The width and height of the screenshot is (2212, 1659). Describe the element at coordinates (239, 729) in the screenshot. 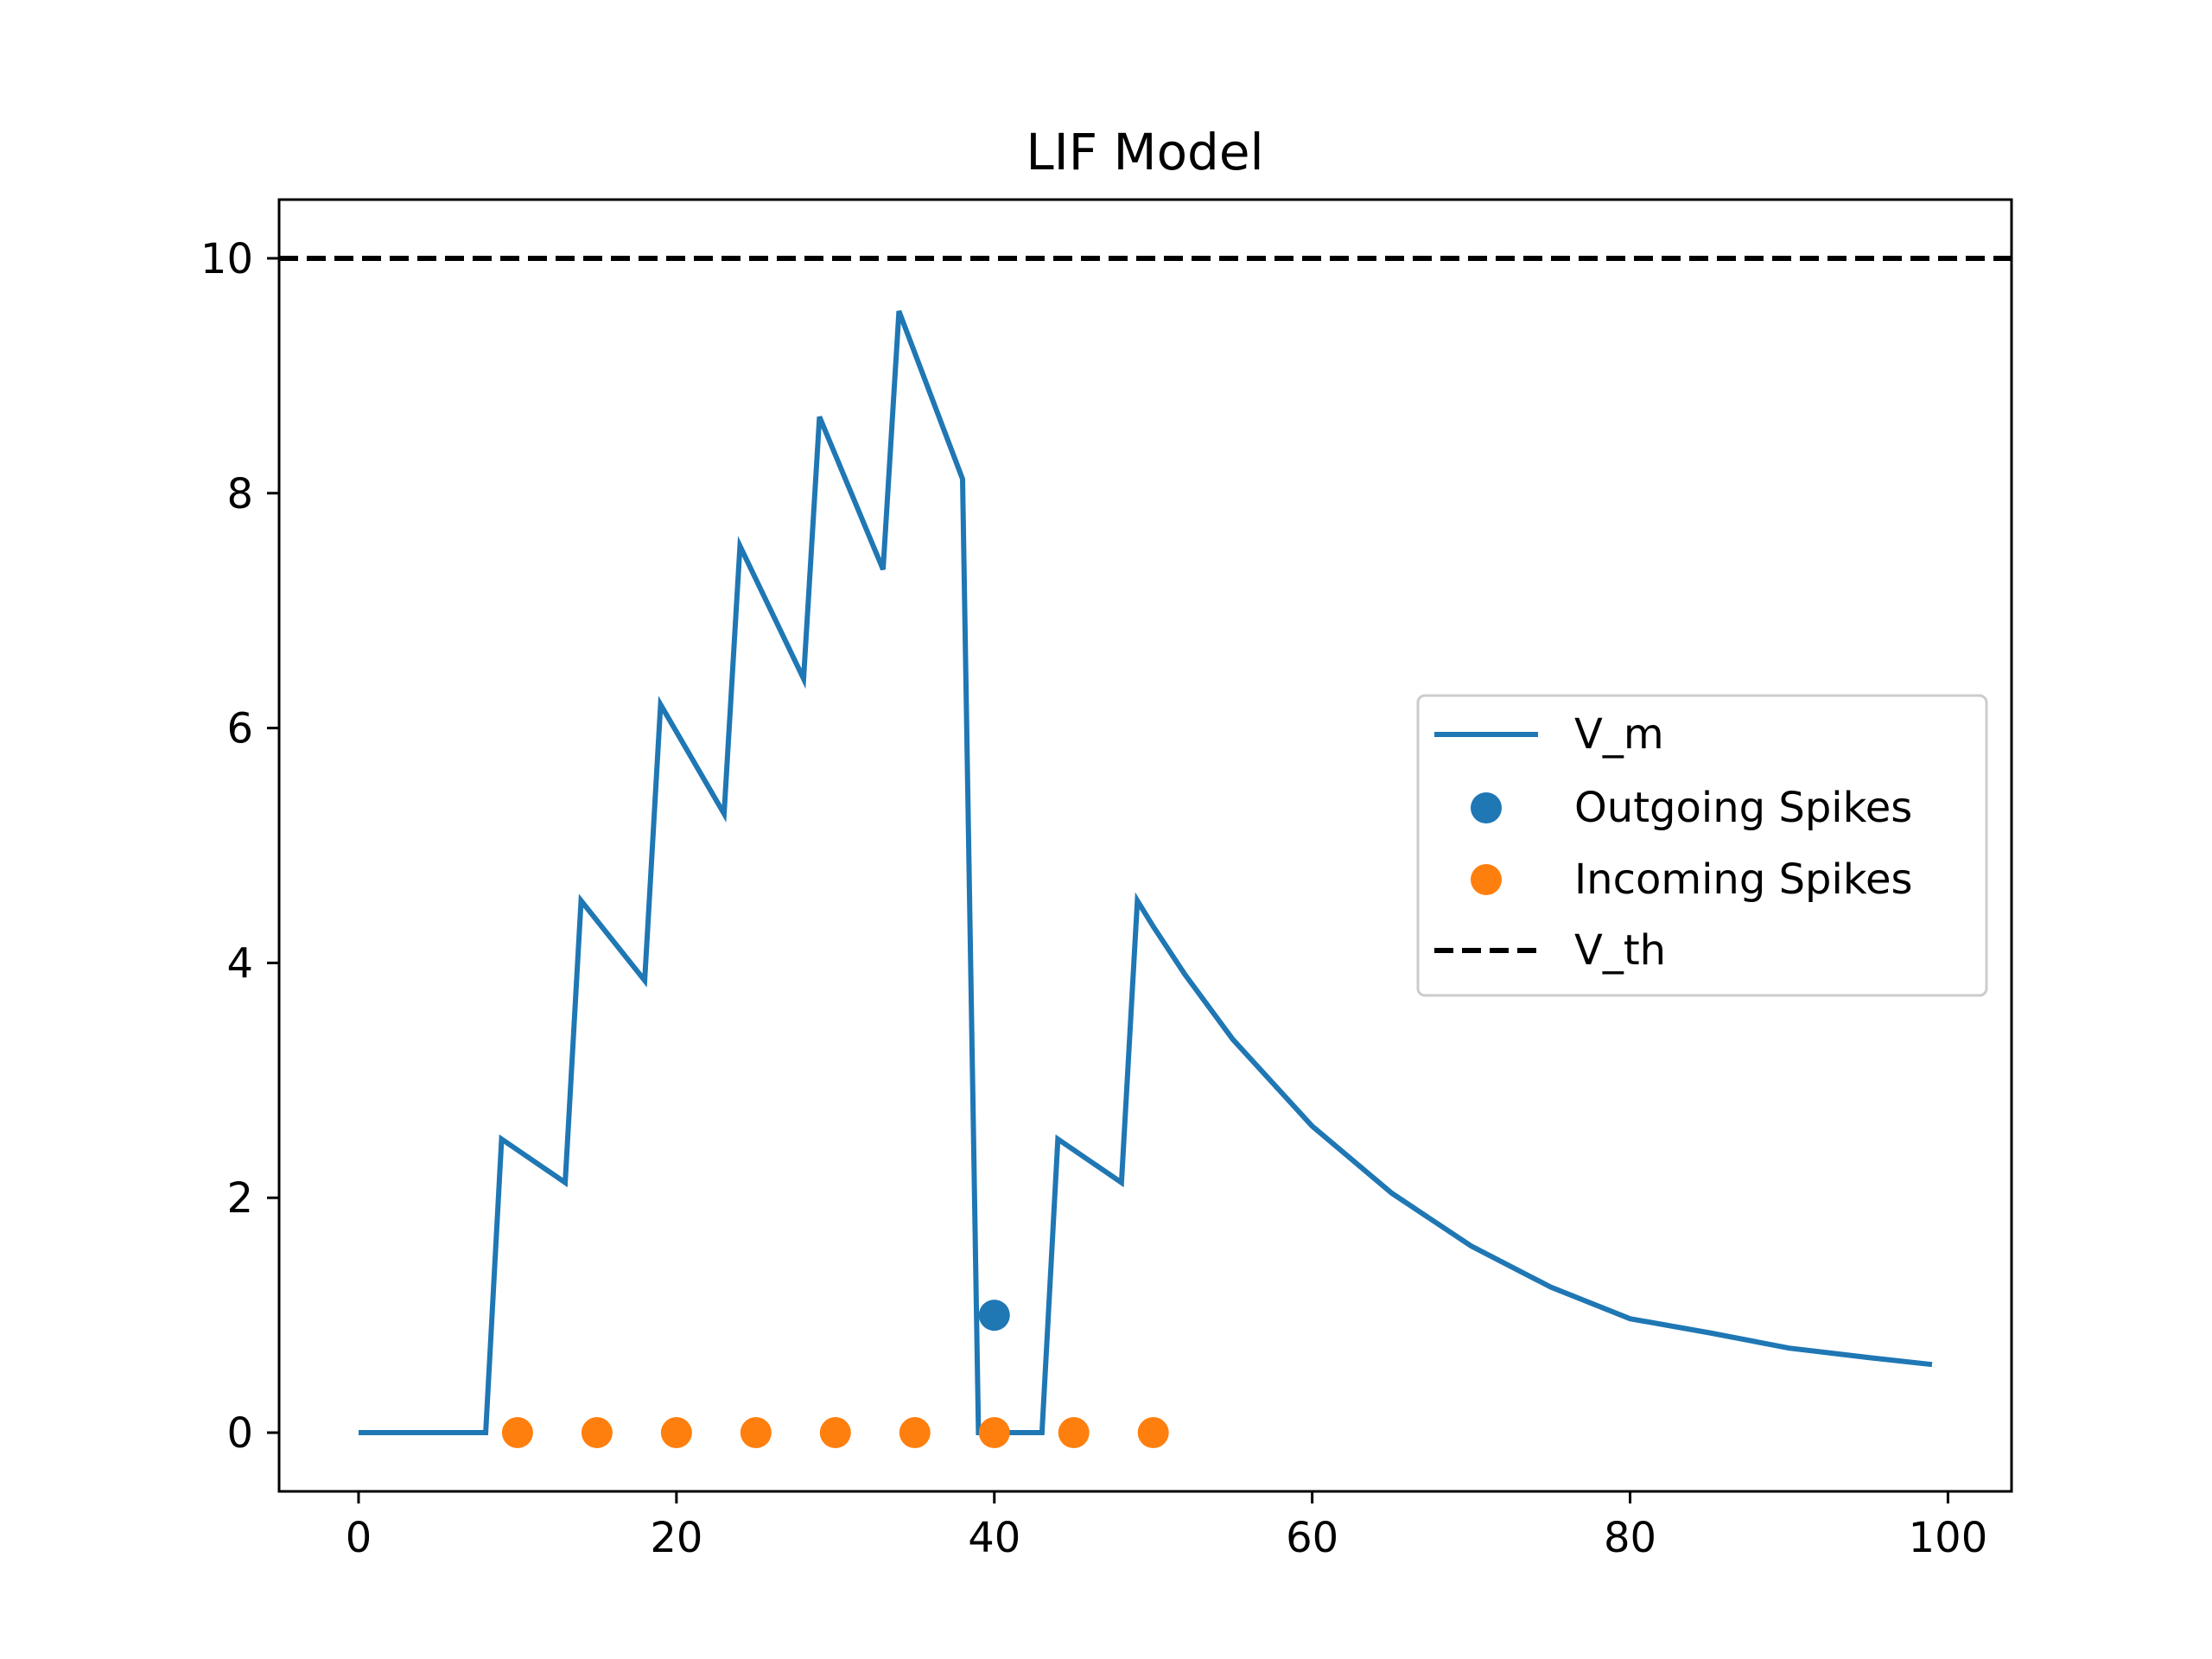

I see `y-tick-label-3: 6` at that location.